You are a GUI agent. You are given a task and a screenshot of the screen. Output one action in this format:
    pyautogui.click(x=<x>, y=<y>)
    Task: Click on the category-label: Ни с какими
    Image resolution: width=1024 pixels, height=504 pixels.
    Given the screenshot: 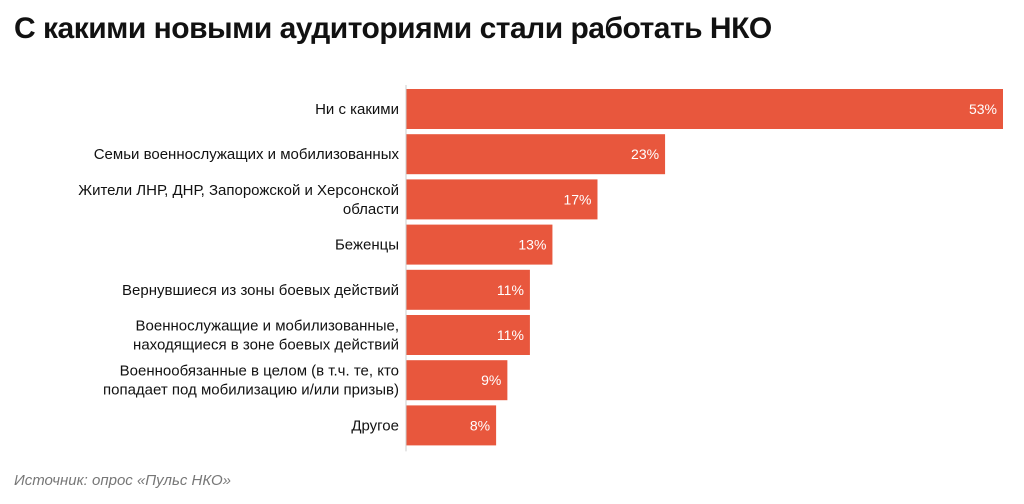 What is the action you would take?
    pyautogui.click(x=357, y=109)
    